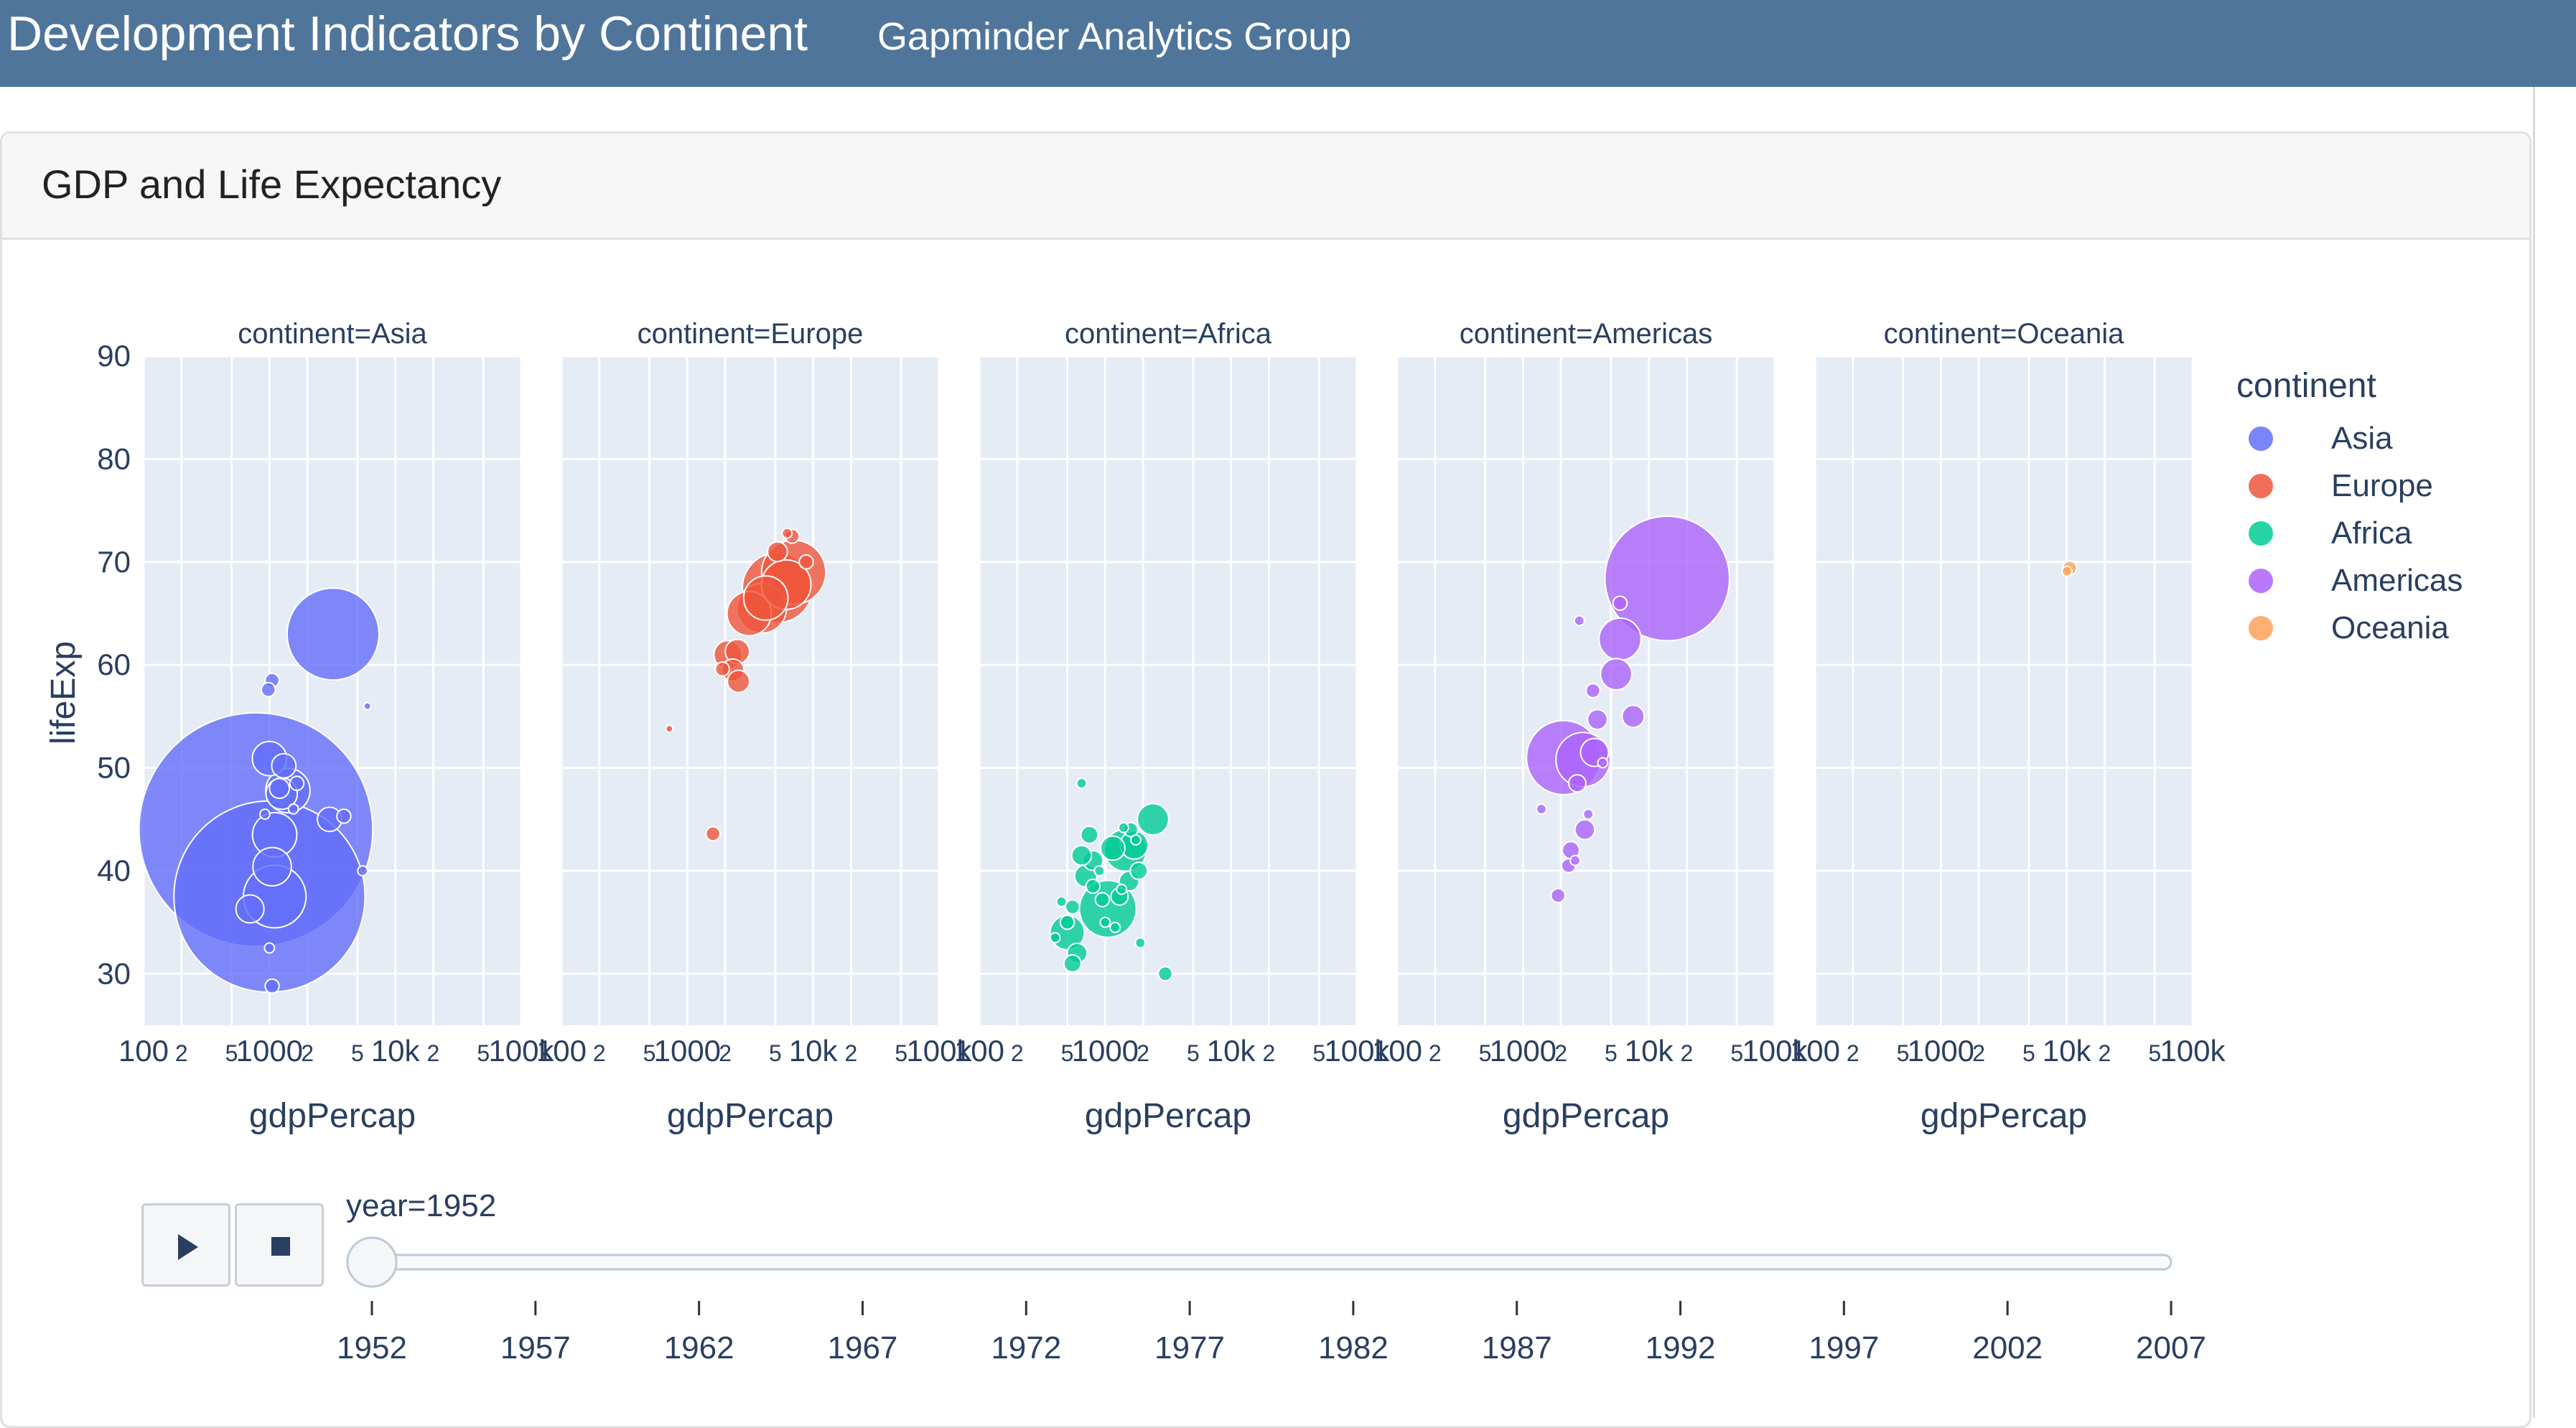 The height and width of the screenshot is (1428, 2576). Describe the element at coordinates (2067, 571) in the screenshot. I see `data-point-oceania` at that location.